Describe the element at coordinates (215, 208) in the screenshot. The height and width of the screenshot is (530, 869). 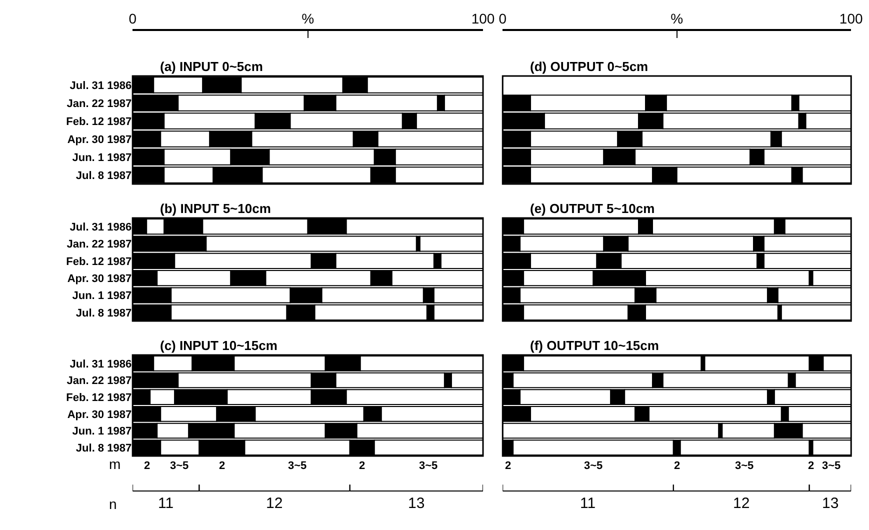
I see `chart-title: (b) INPUT 5~10cm` at that location.